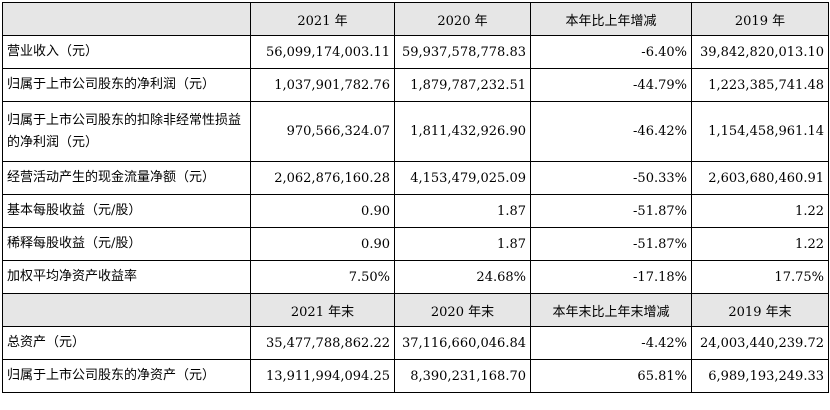 The image size is (830, 410). I want to click on header-cell-2021: 2021 年, so click(322, 19).